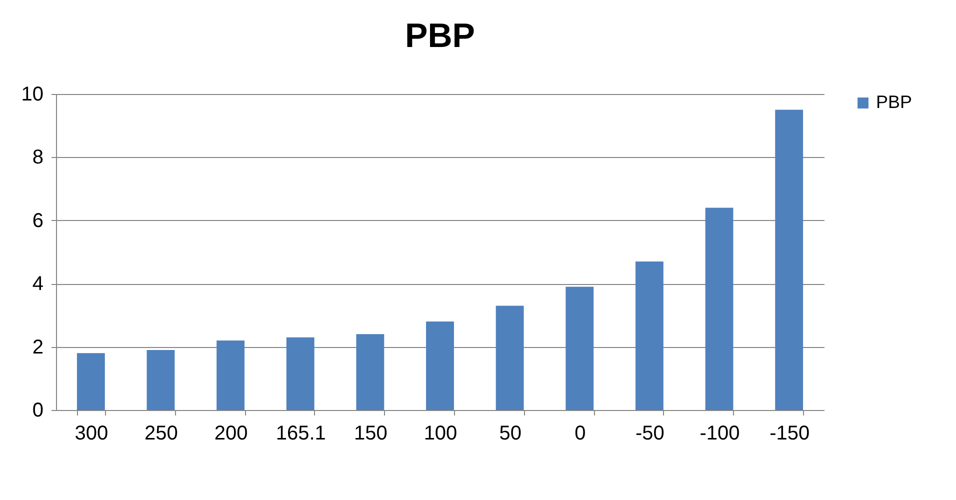 The height and width of the screenshot is (500, 956). I want to click on x-tick-label: 150, so click(371, 433).